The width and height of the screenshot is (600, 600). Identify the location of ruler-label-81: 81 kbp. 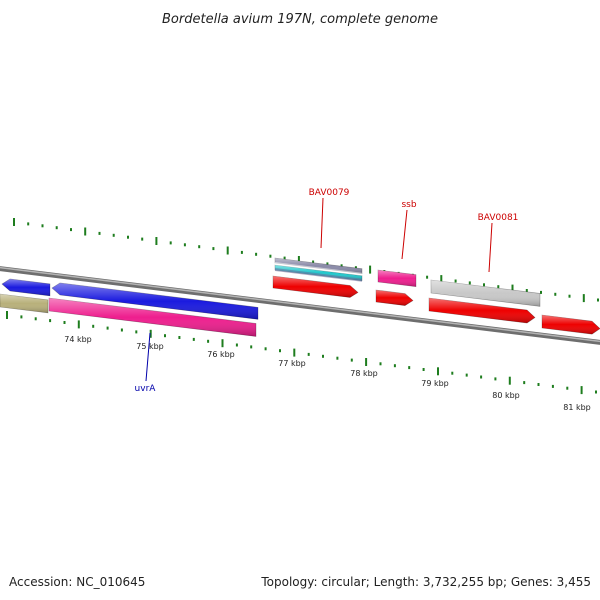
(577, 407).